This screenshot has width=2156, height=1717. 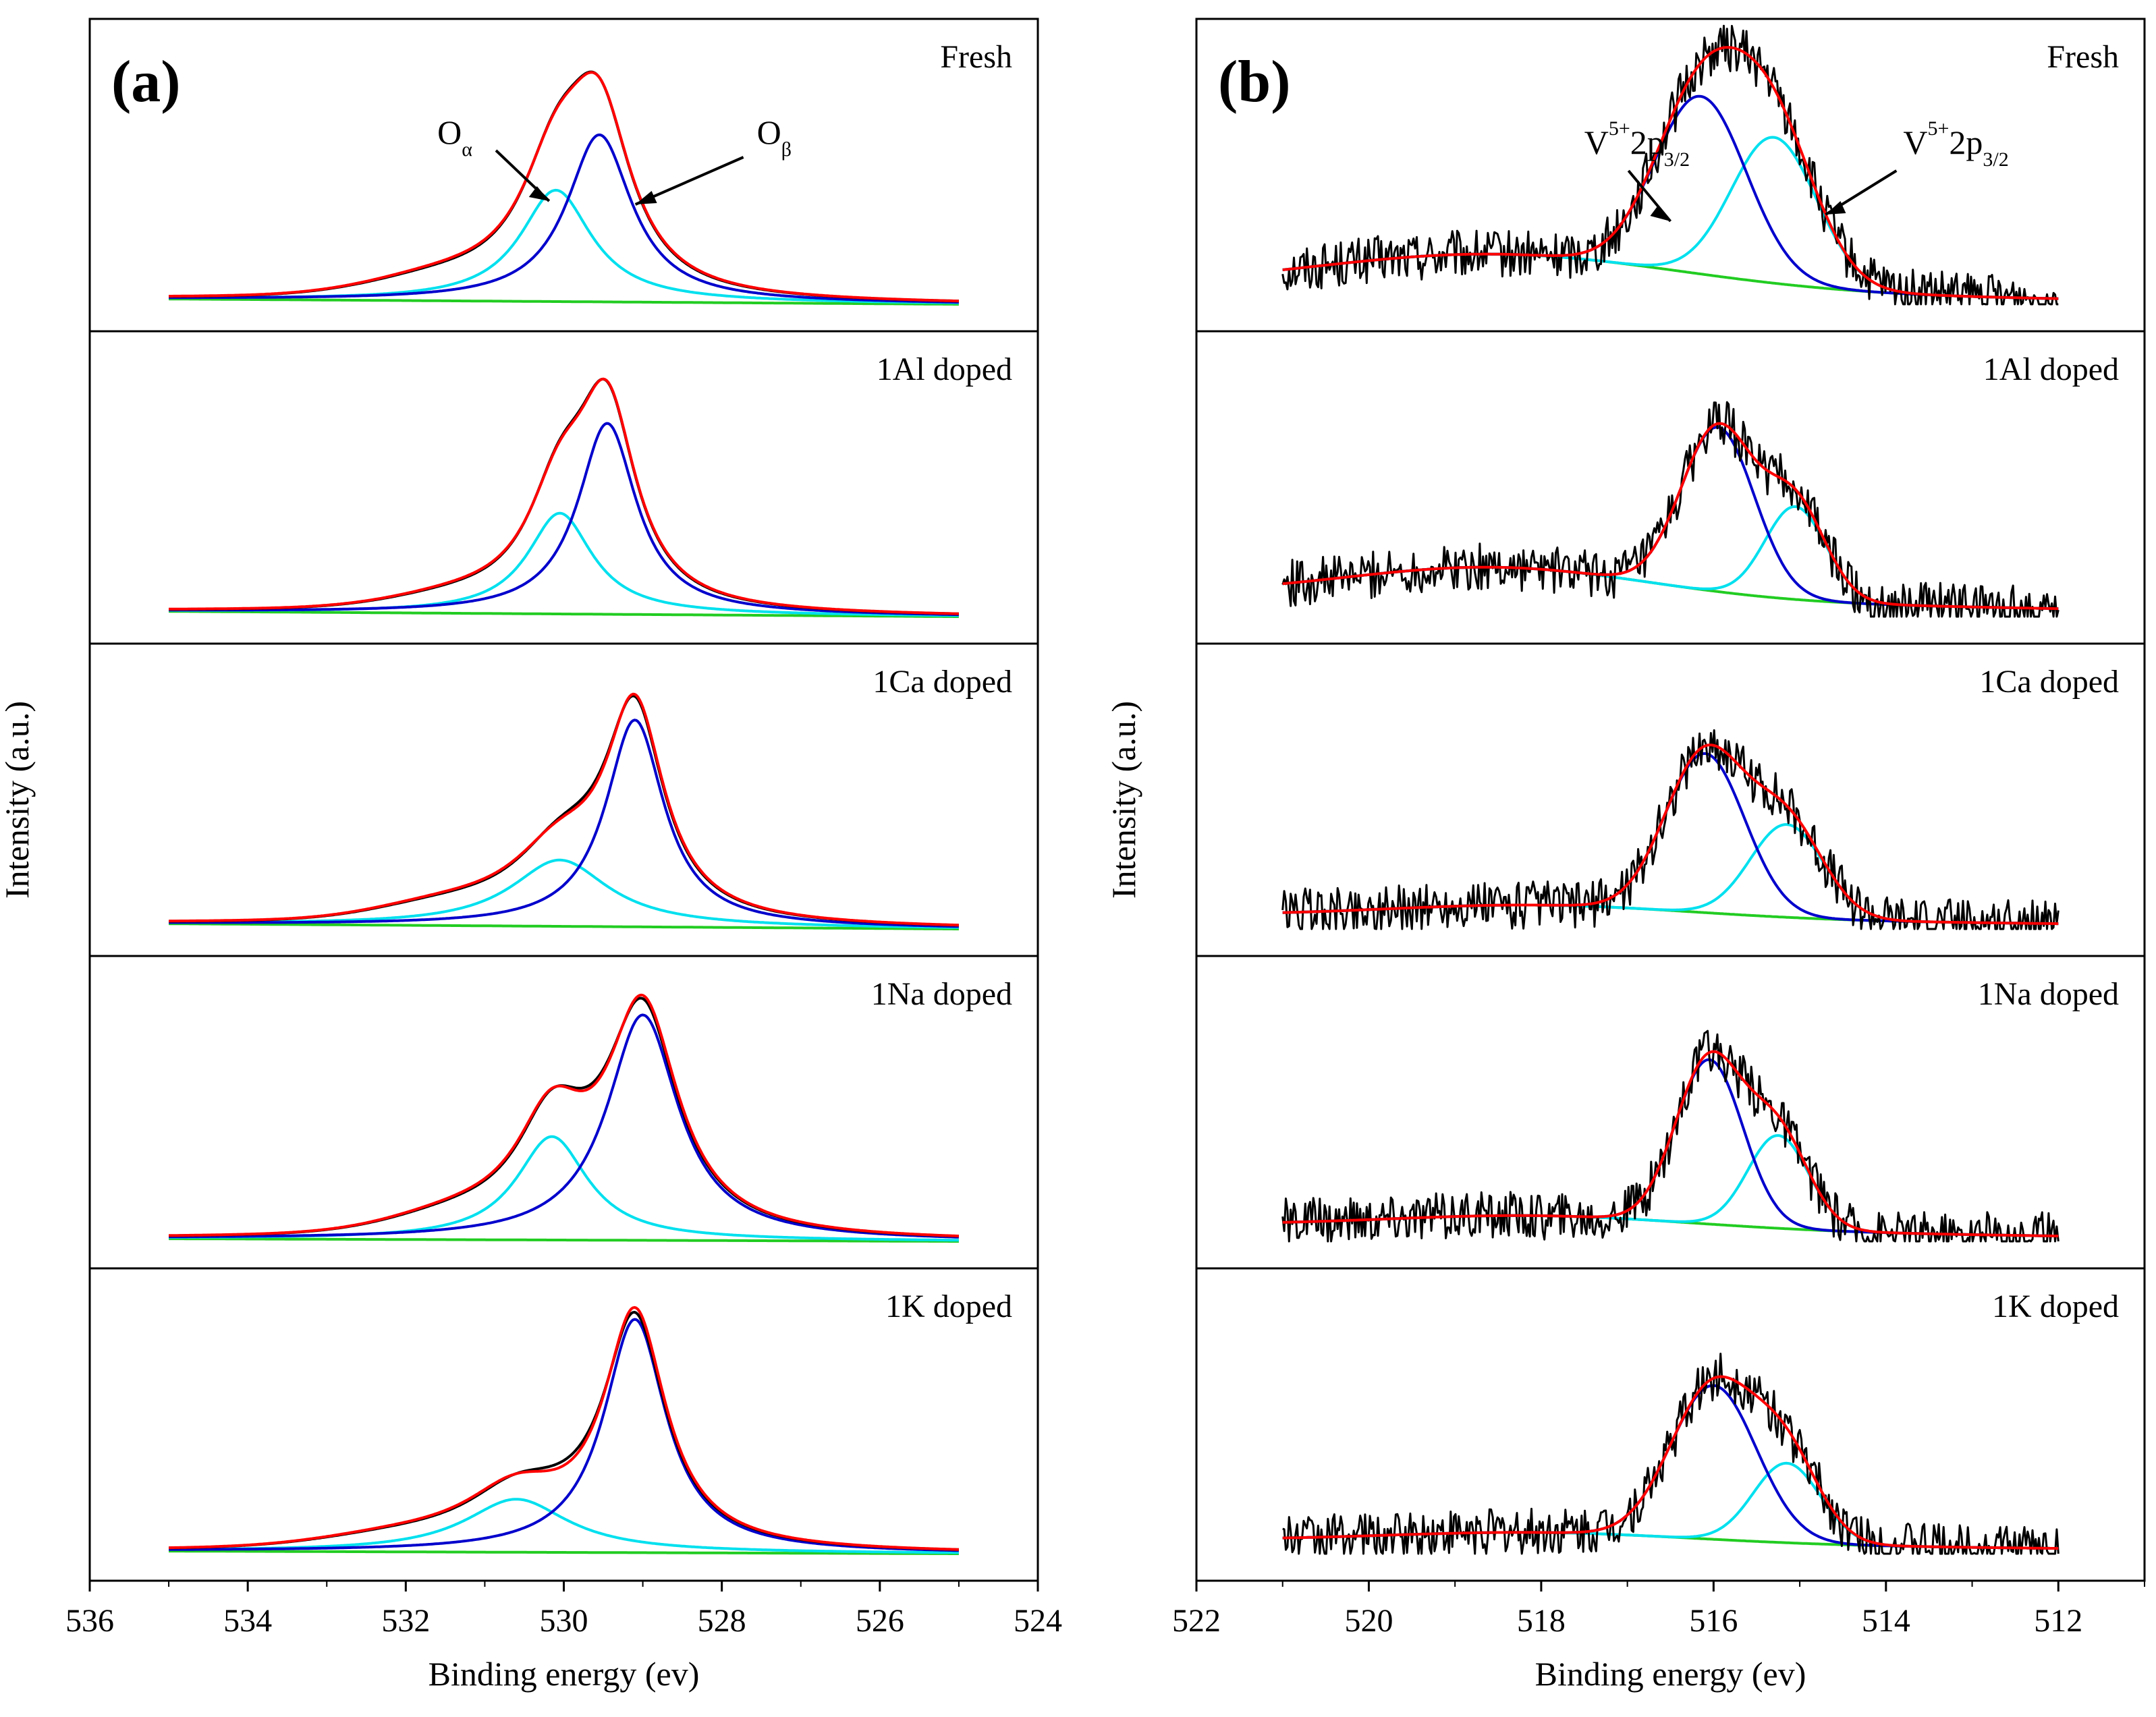 I want to click on o-alpha-arrowhead, so click(x=538, y=193).